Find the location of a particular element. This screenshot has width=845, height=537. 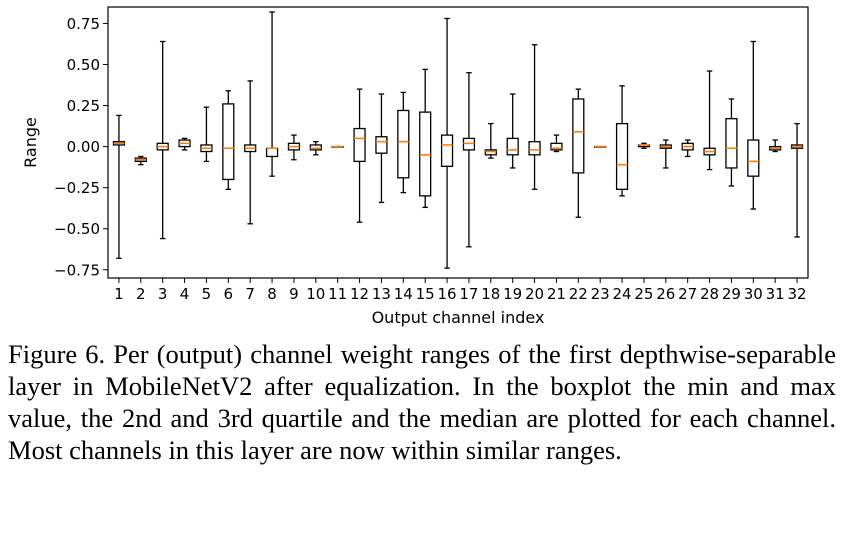

x-tick-label: 6 is located at coordinates (229, 294).